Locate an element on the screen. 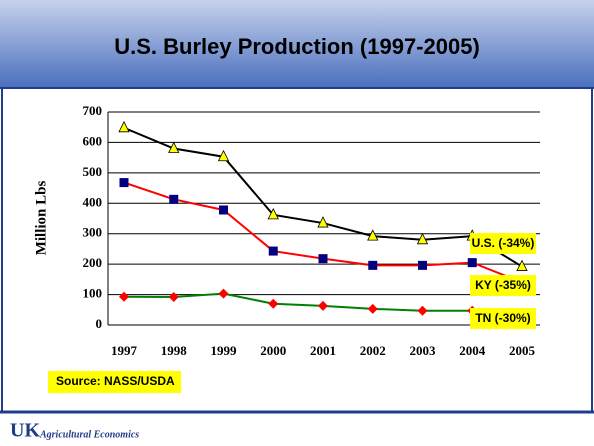 The width and height of the screenshot is (594, 446). y-tick-label: 0 is located at coordinates (99, 323).